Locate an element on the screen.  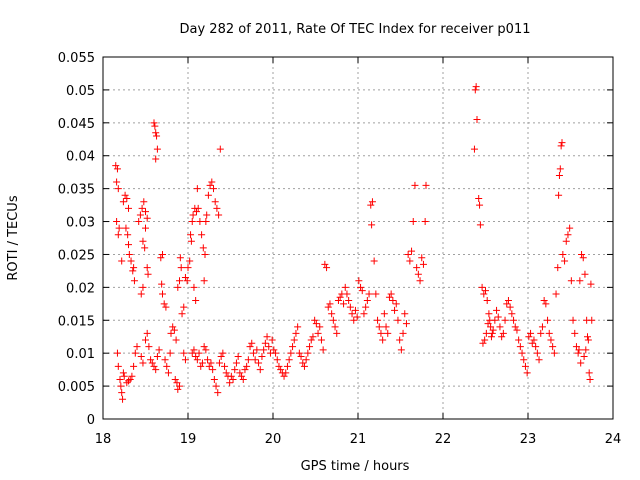
y-tick-label: 0.035 is located at coordinates (76, 190).